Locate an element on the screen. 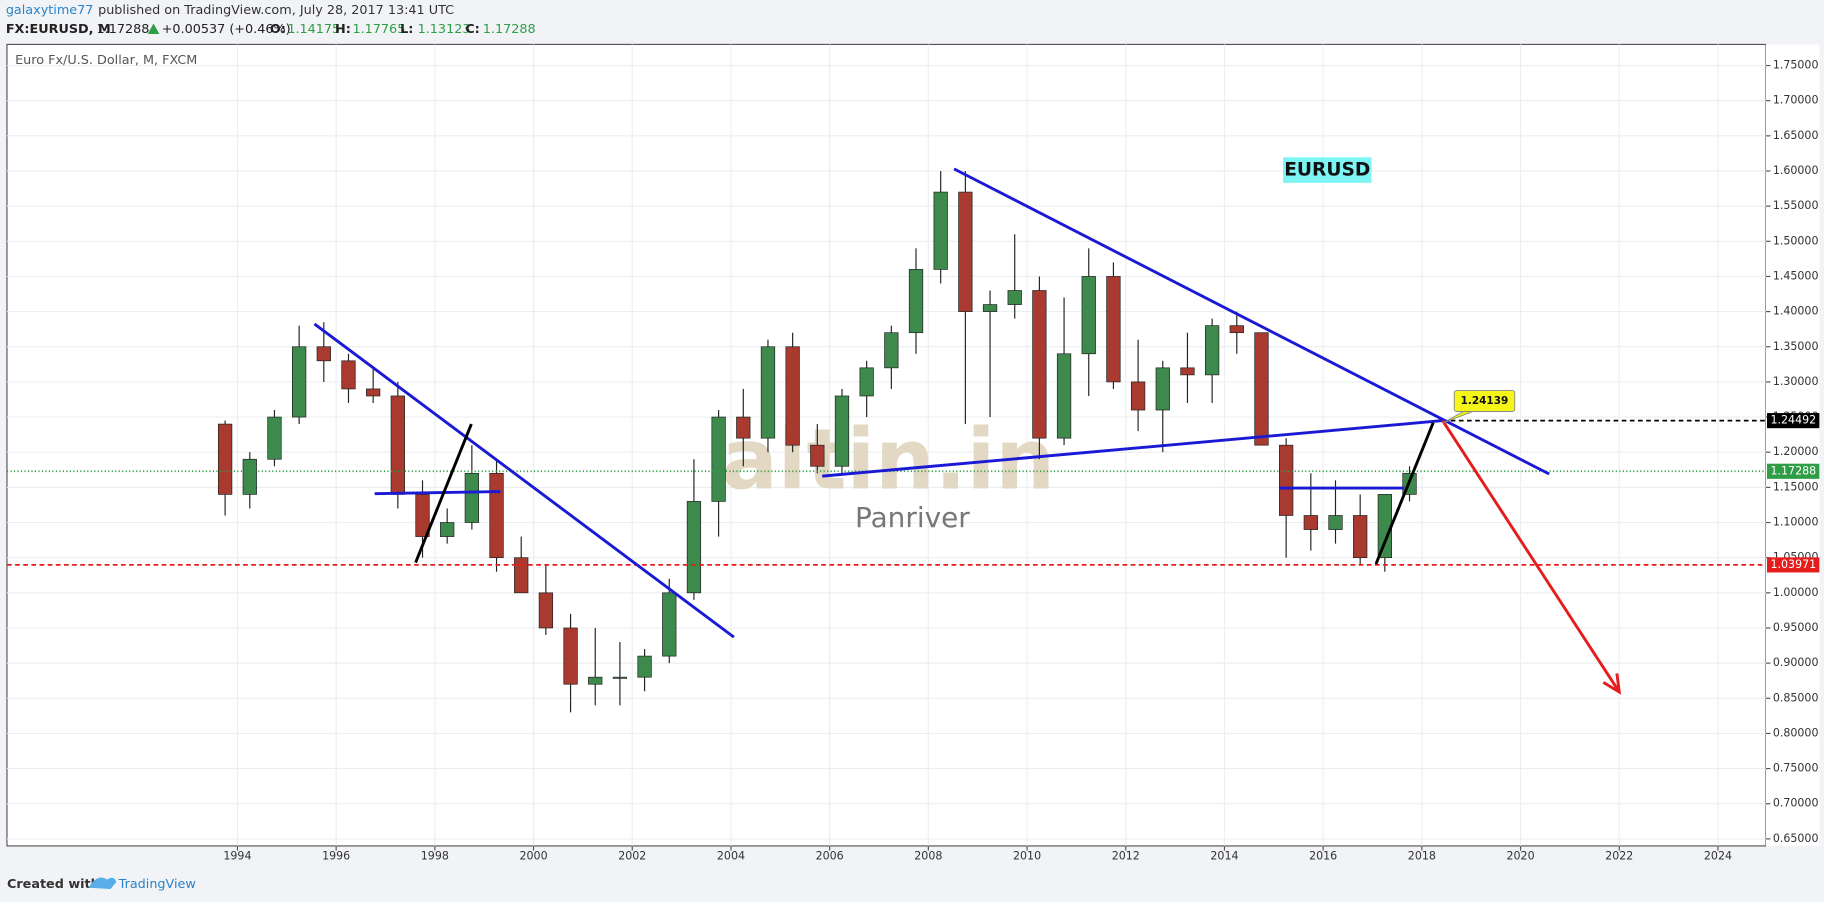 The width and height of the screenshot is (1824, 902). price-tag-label: 1.03971 is located at coordinates (1793, 564).